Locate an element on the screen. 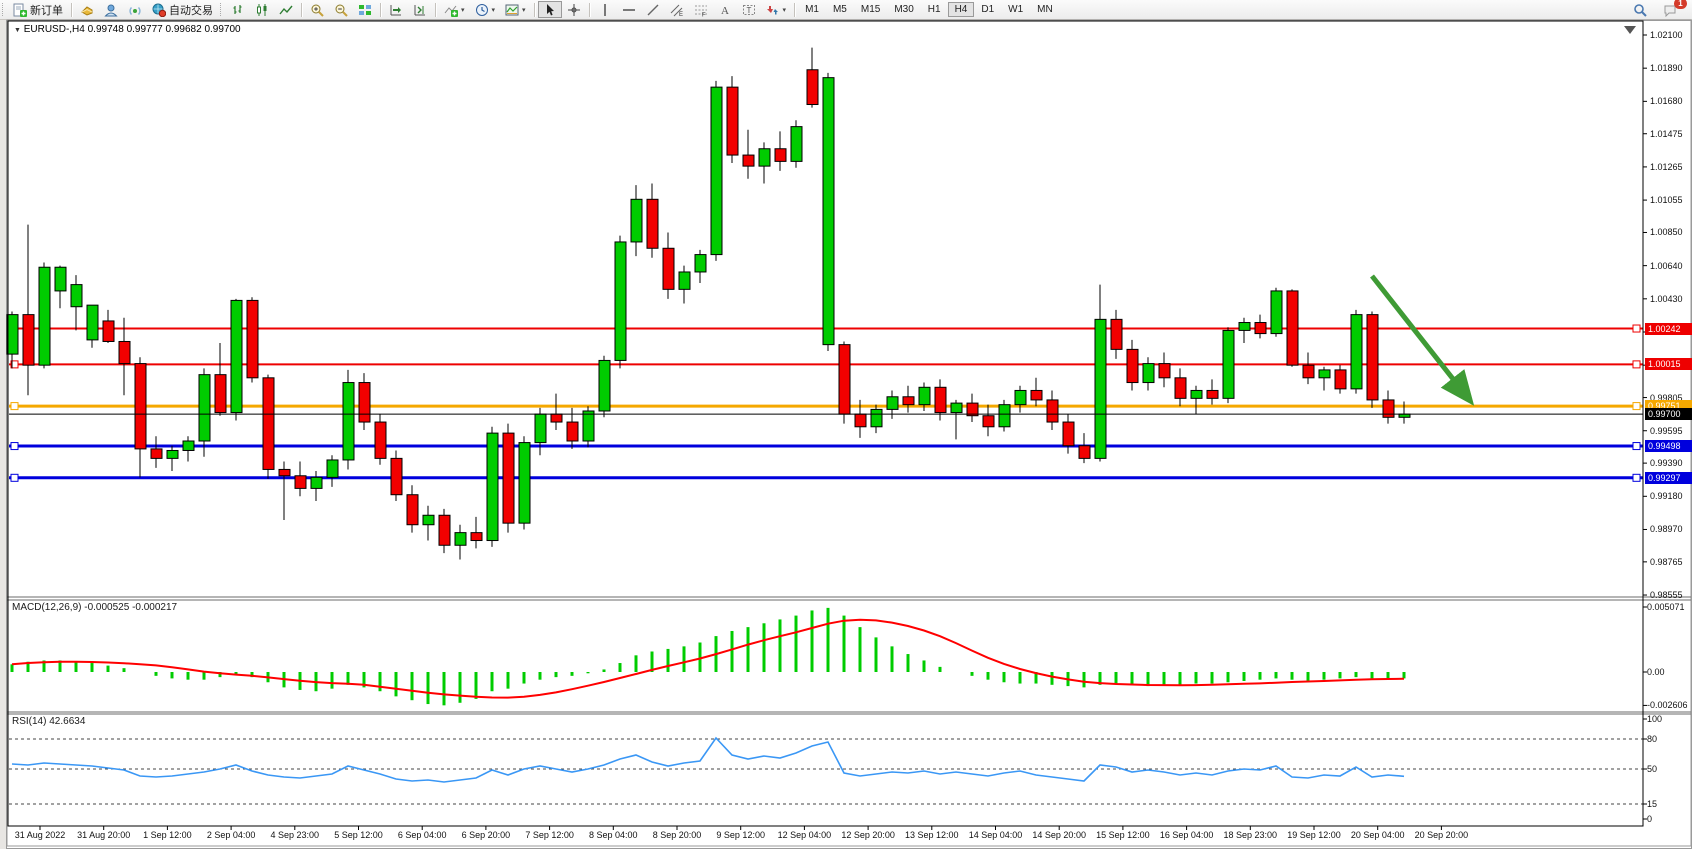  auto-scroll-icon is located at coordinates (396, 10).